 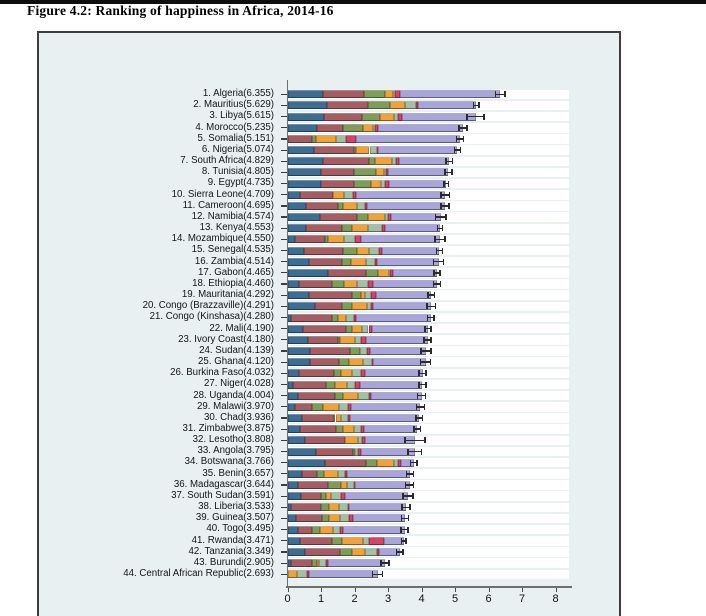 I want to click on country-label: 4. Morocco(5.235), so click(x=234, y=127).